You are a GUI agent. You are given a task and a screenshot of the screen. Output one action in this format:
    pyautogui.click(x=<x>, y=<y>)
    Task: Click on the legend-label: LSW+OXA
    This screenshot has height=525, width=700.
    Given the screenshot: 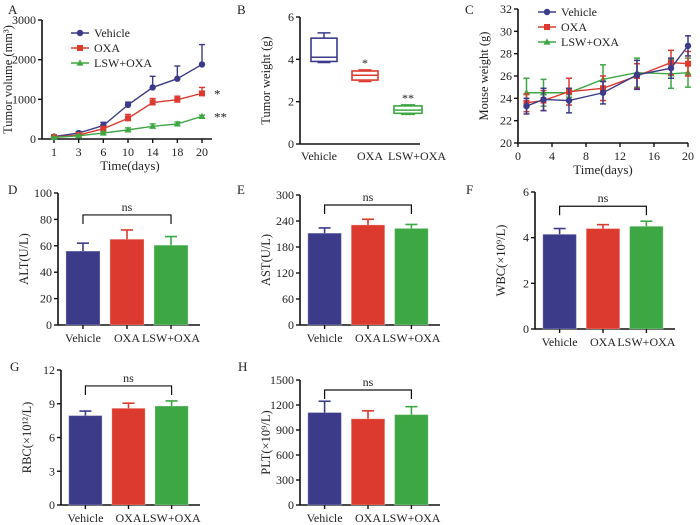 What is the action you would take?
    pyautogui.click(x=590, y=42)
    